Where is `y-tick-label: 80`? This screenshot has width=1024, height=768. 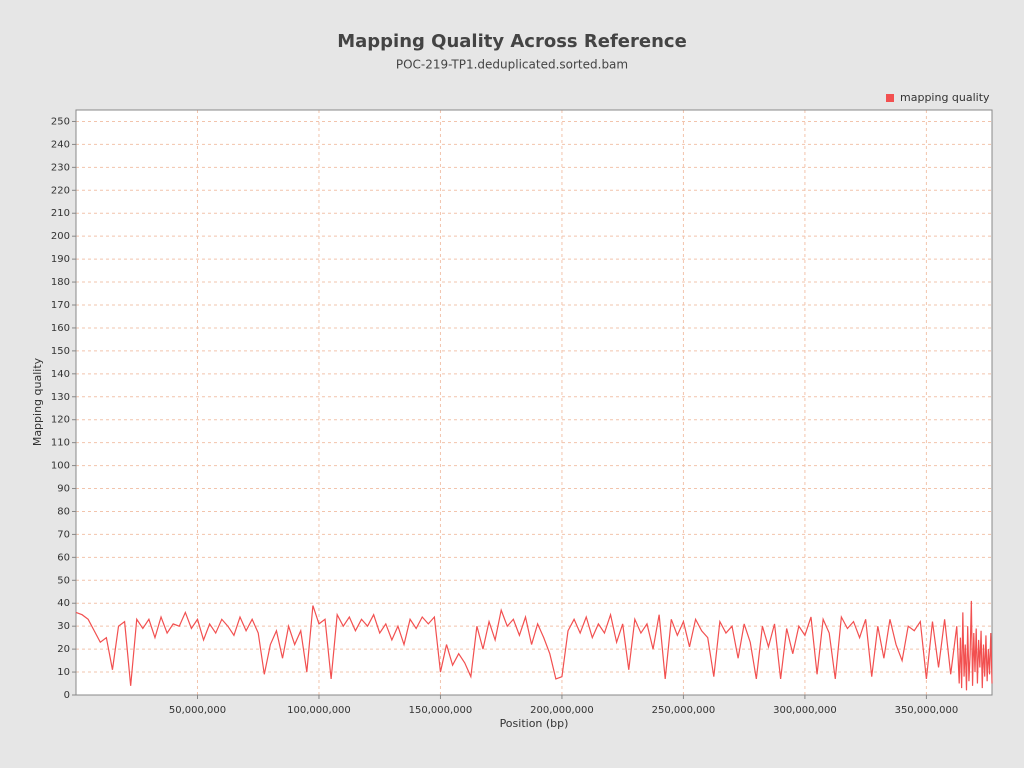 y-tick-label: 80 is located at coordinates (63, 511).